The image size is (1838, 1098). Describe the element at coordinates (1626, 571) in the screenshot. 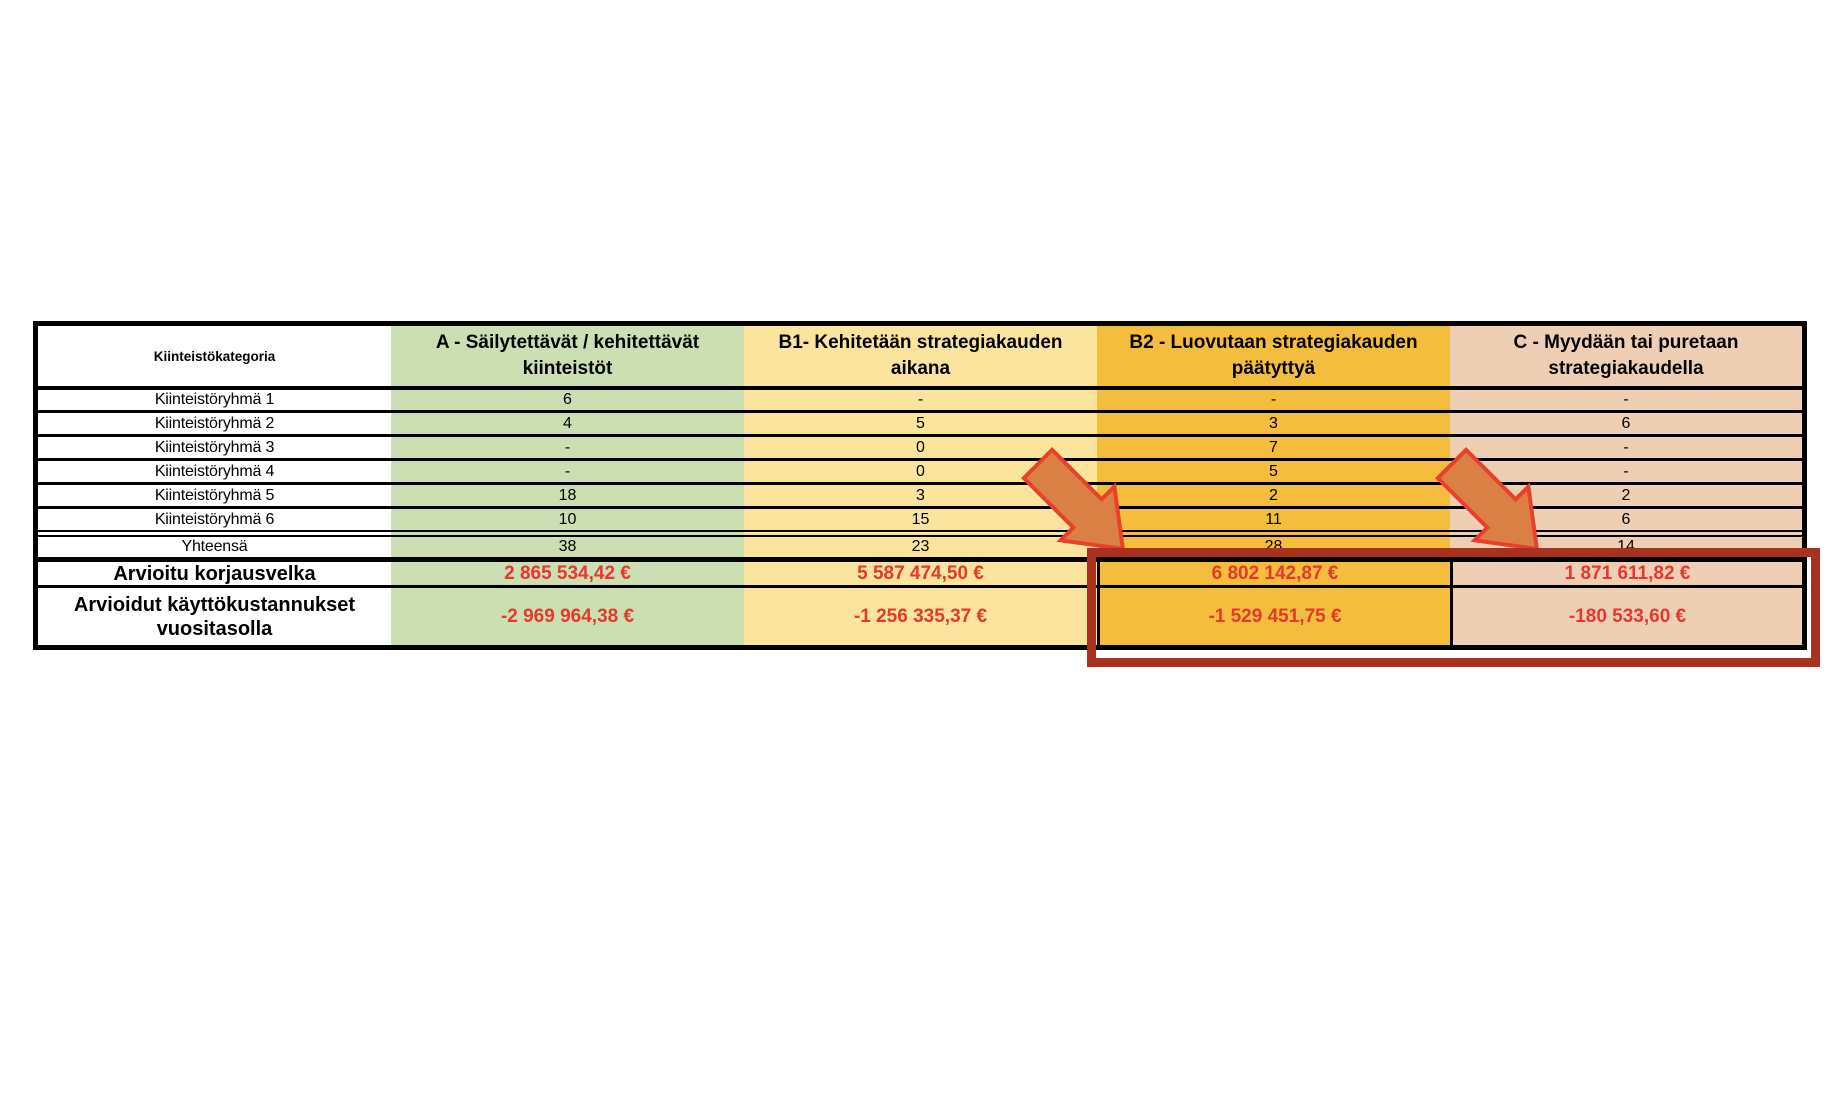

I see `repair-debt-cell: 1 871 611,82 €` at that location.